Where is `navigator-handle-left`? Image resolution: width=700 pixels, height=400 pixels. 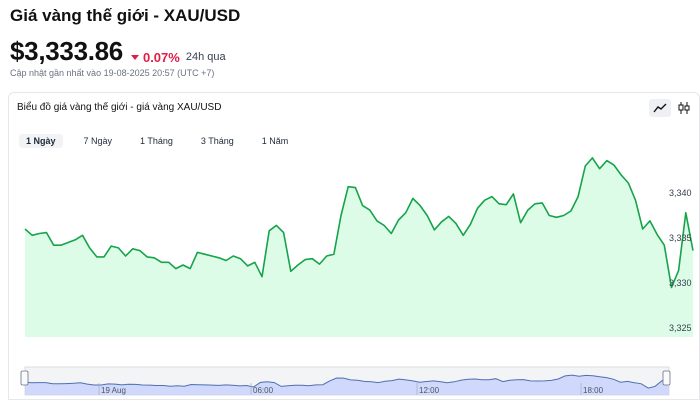
navigator-handle-left is located at coordinates (24, 378).